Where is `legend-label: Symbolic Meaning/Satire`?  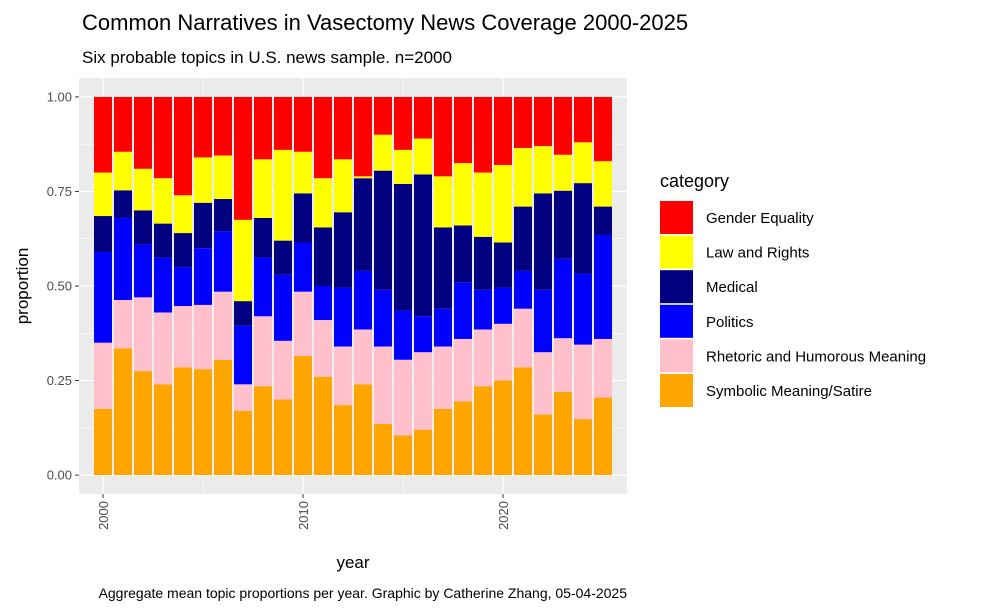 legend-label: Symbolic Meaning/Satire is located at coordinates (789, 391).